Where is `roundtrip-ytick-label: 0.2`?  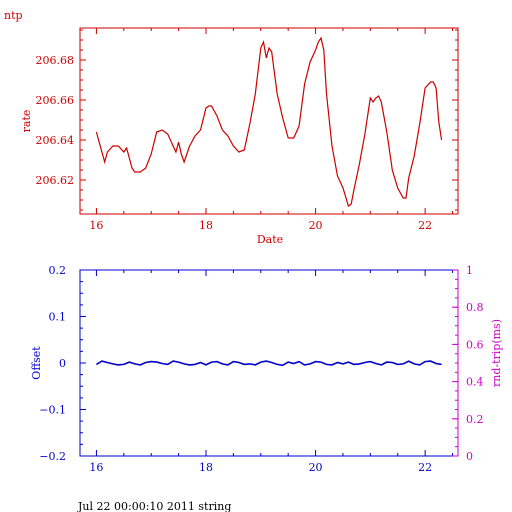
roundtrip-ytick-label: 0.2 is located at coordinates (475, 419).